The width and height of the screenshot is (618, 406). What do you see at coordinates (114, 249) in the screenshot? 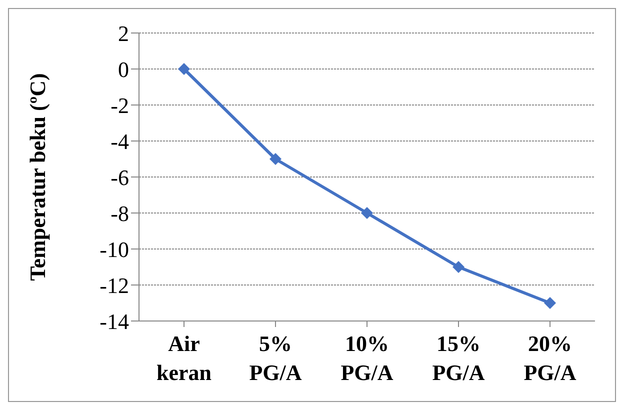
I see `y-tick-label: -10` at bounding box center [114, 249].